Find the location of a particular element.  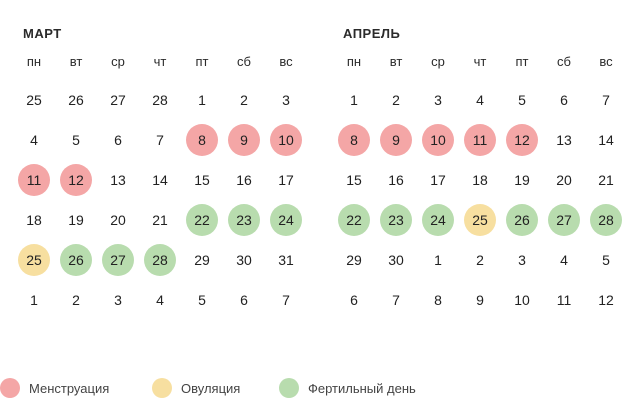

weekday-label: ср is located at coordinates (438, 61).